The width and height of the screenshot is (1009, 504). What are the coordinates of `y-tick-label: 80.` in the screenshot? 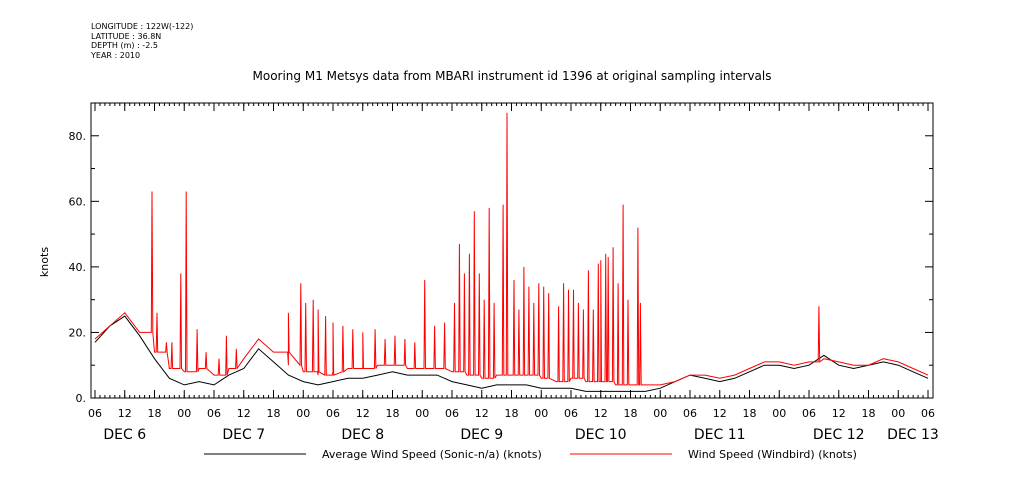 It's located at (78, 136).